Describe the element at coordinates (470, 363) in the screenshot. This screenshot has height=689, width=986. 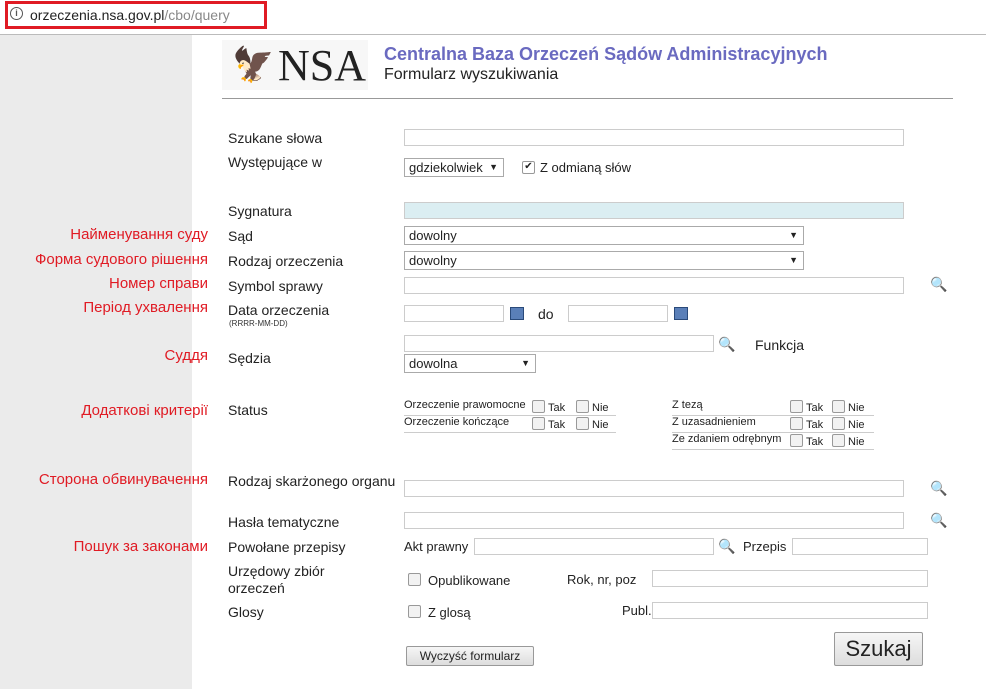
I see `function-select: dowolna ▼` at that location.